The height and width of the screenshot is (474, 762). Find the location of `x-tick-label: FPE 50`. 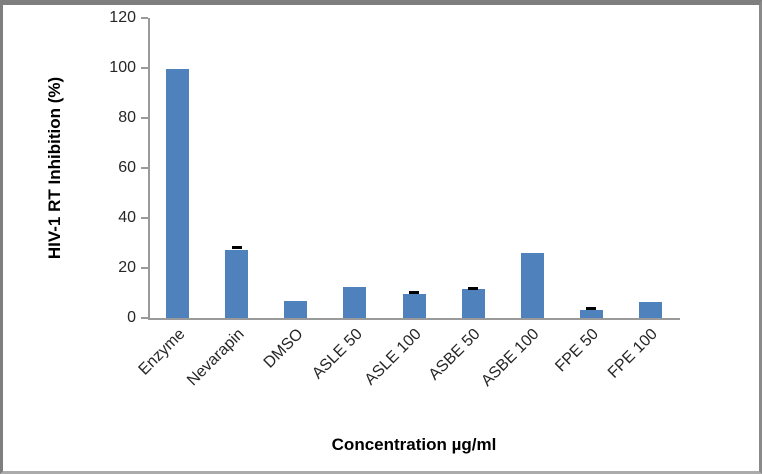

x-tick-label: FPE 50 is located at coordinates (577, 350).